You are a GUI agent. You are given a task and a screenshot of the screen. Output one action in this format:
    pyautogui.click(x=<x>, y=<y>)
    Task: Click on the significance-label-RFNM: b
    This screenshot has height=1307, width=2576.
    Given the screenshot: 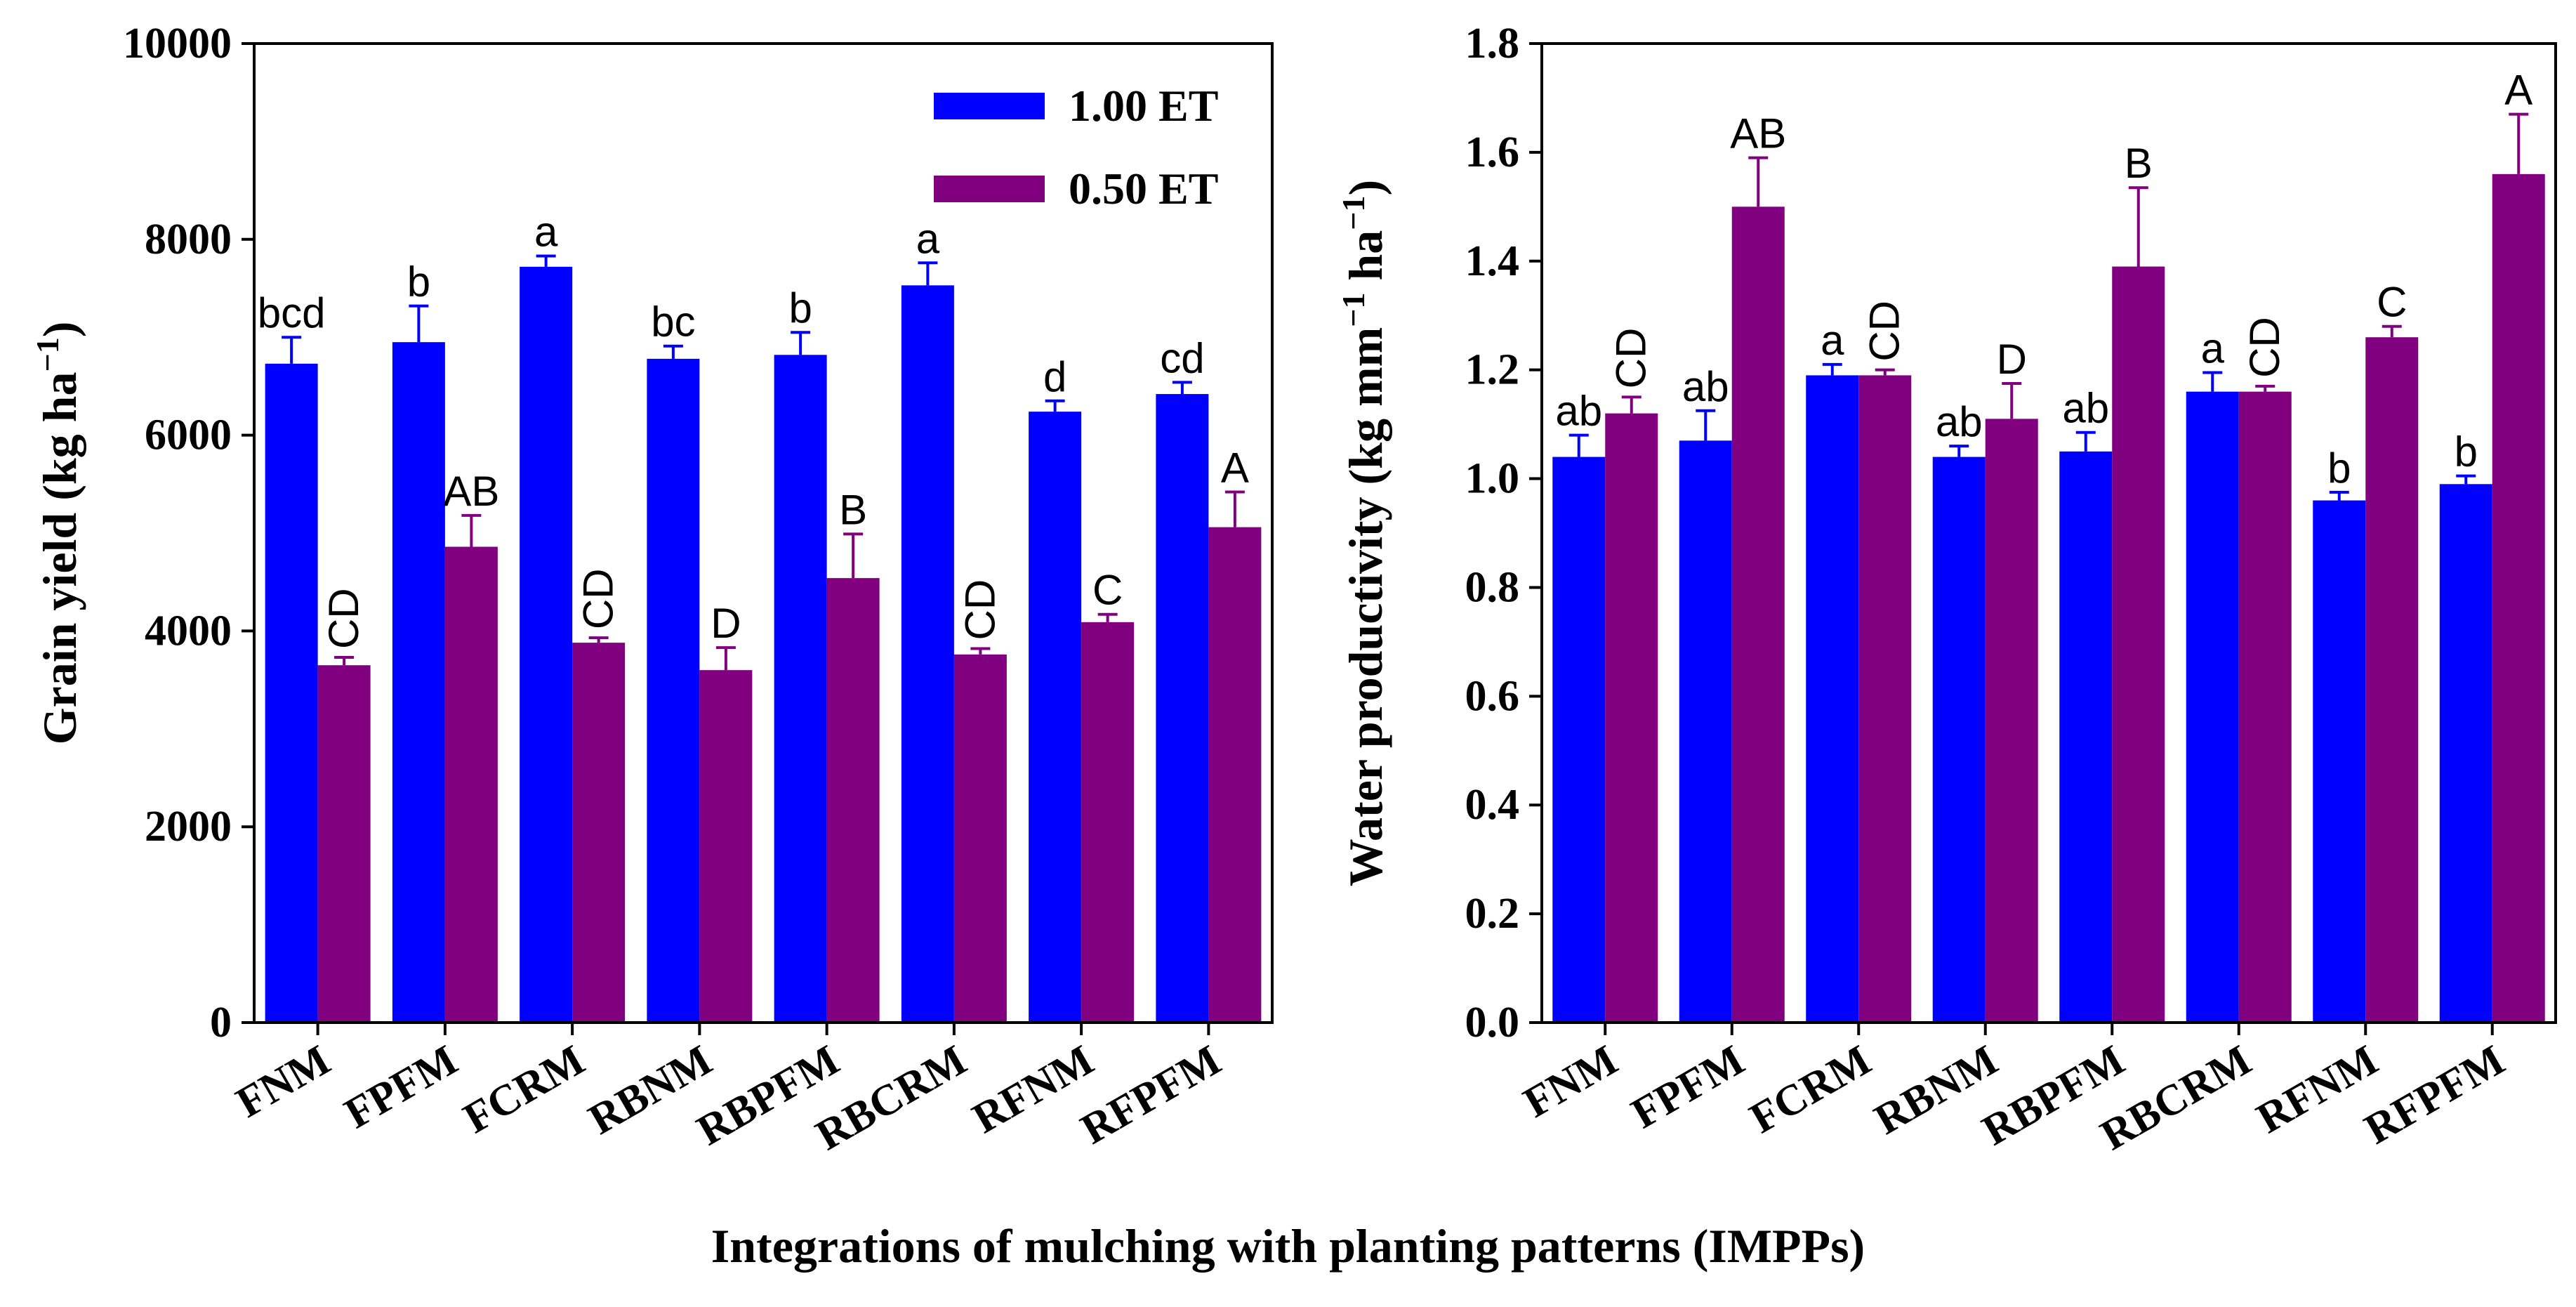 What is the action you would take?
    pyautogui.click(x=2339, y=468)
    